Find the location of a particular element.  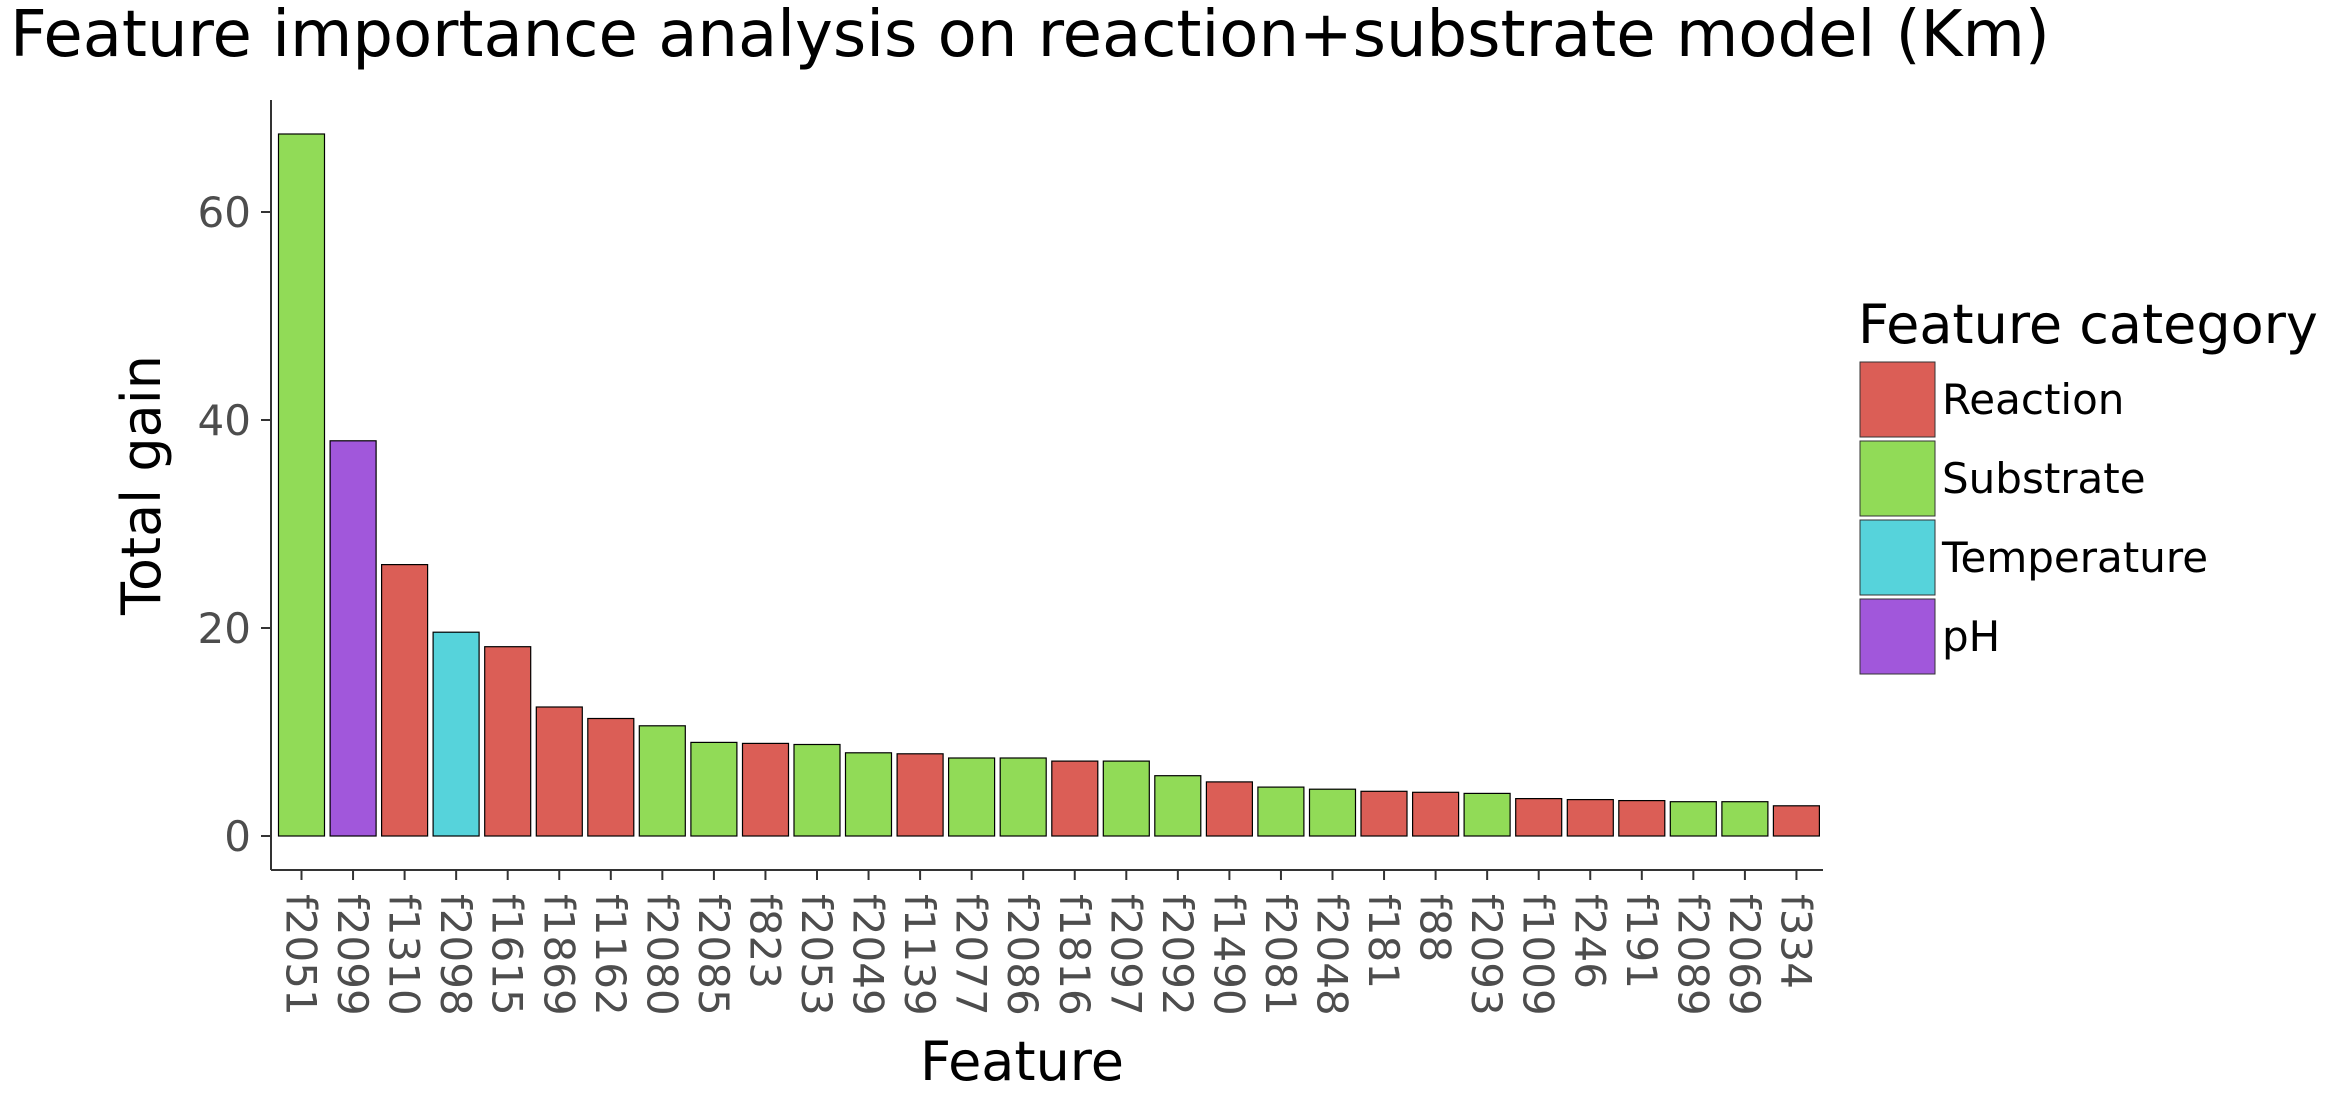

bar-f2069 is located at coordinates (1745, 819).